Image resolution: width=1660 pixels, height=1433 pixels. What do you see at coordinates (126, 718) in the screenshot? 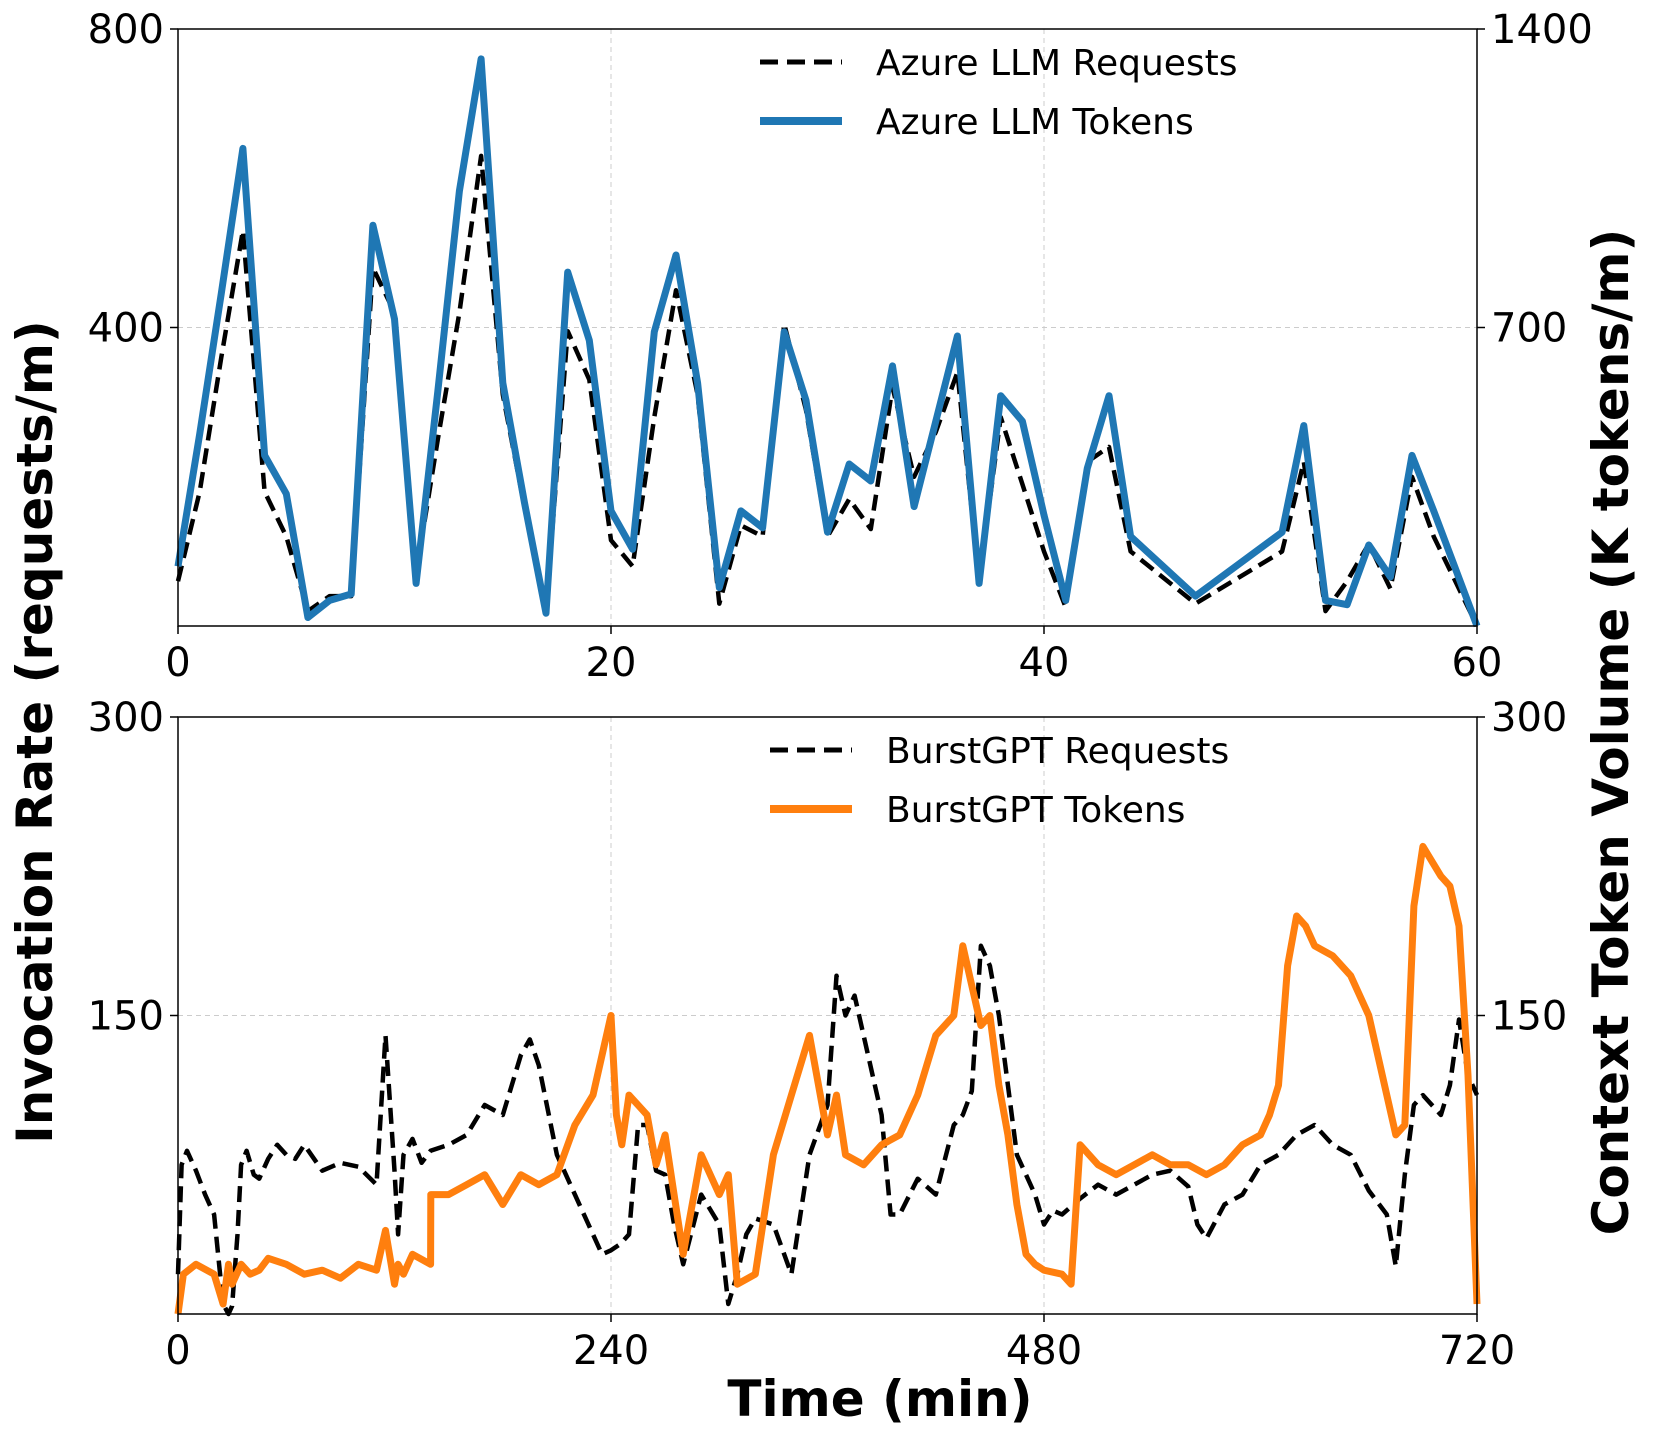
I see `y-tick-label-left: 300` at bounding box center [126, 718].